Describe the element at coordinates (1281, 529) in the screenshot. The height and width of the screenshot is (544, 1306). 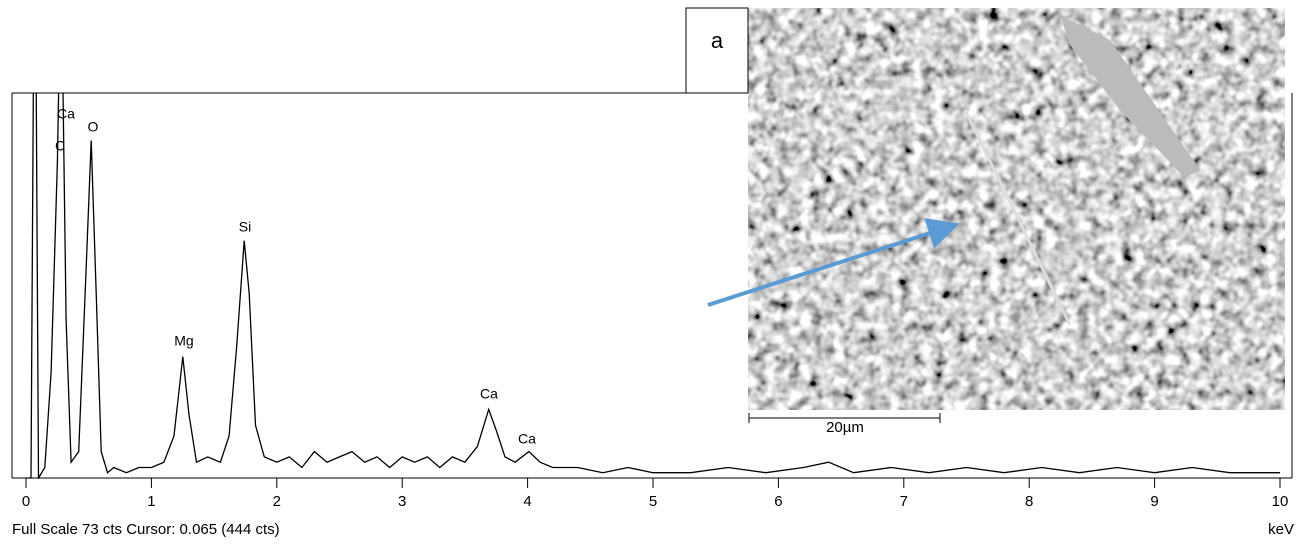
I see `x-axis-unit: keV` at that location.